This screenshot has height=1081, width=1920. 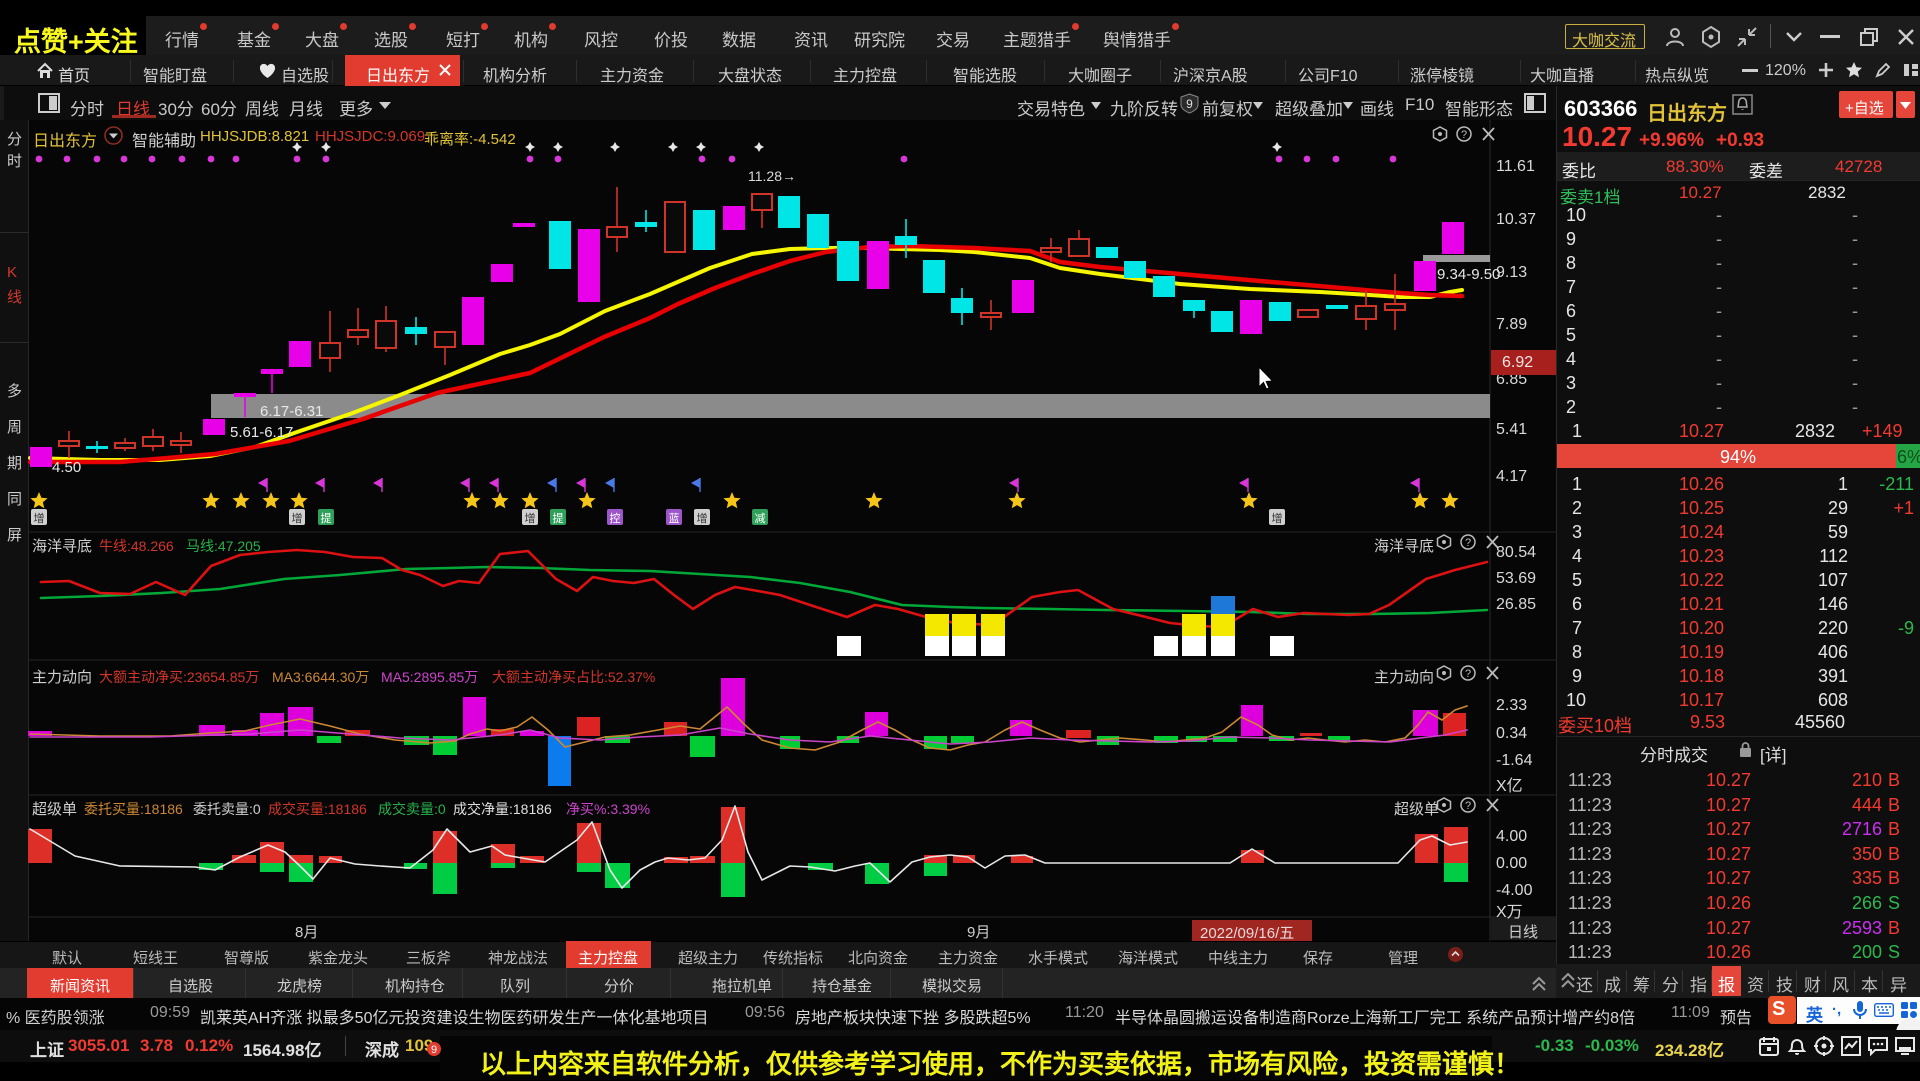 I want to click on svg-text: 控, so click(x=615, y=518).